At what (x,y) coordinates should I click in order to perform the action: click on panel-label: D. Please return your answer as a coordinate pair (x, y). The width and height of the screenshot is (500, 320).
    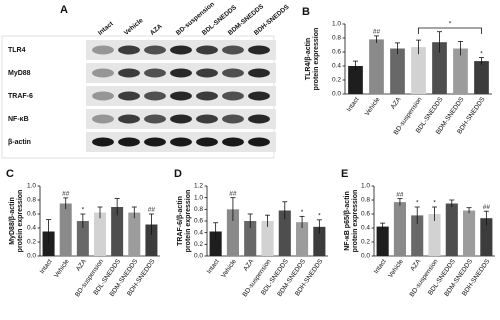
    Looking at the image, I should click on (178, 174).